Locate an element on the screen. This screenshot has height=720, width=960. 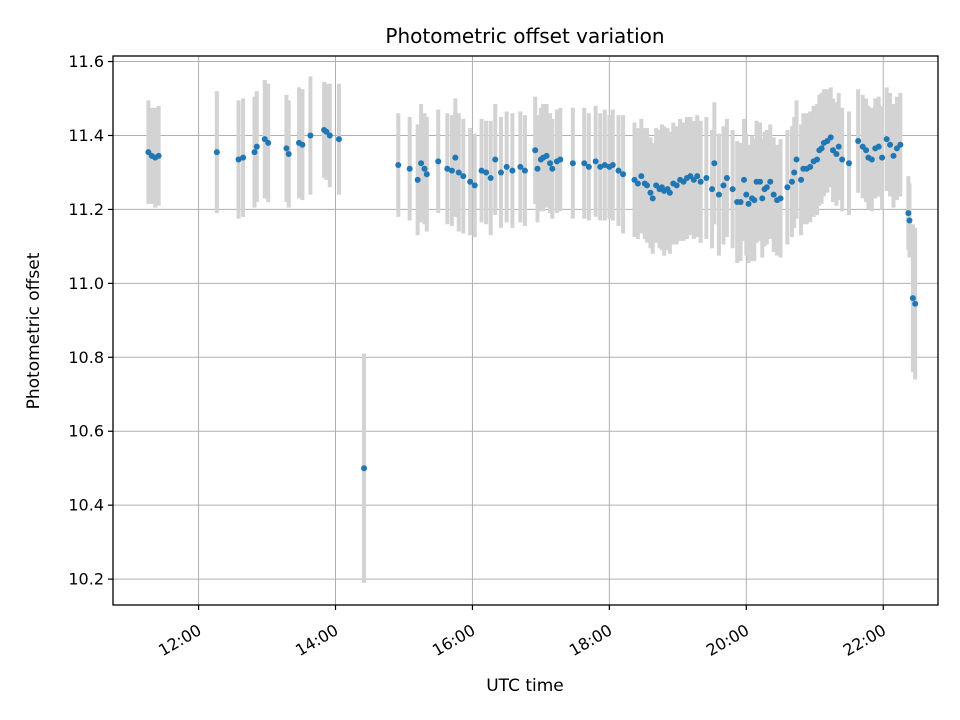
y-tick-label: 10.4 is located at coordinates (86, 505).